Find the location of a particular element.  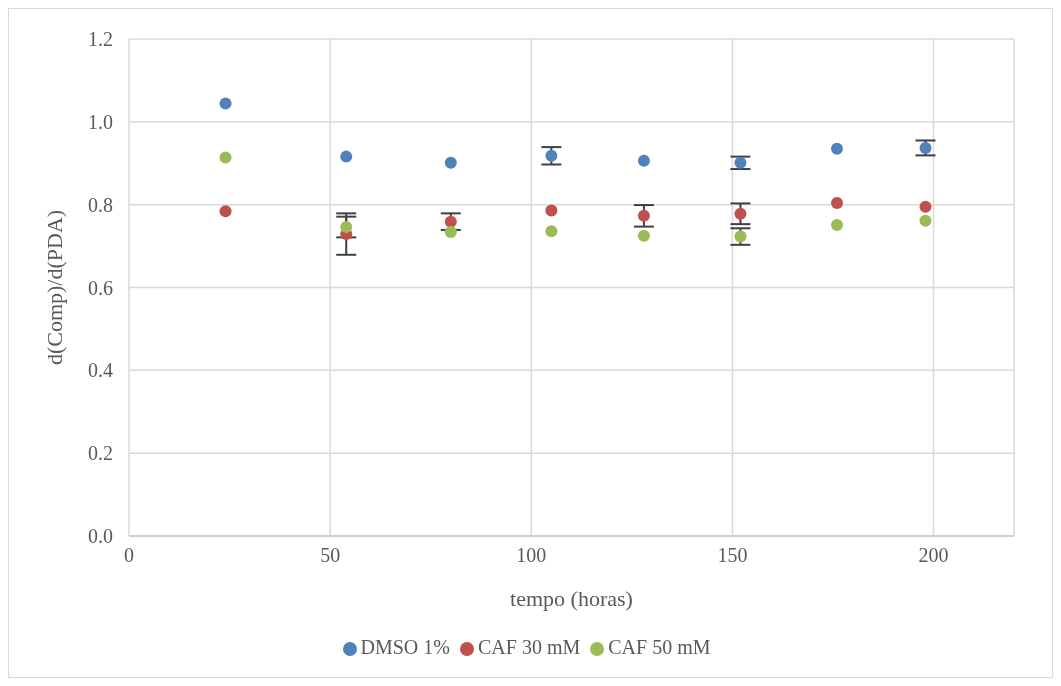

x-tick-label: 200 is located at coordinates (933, 555).